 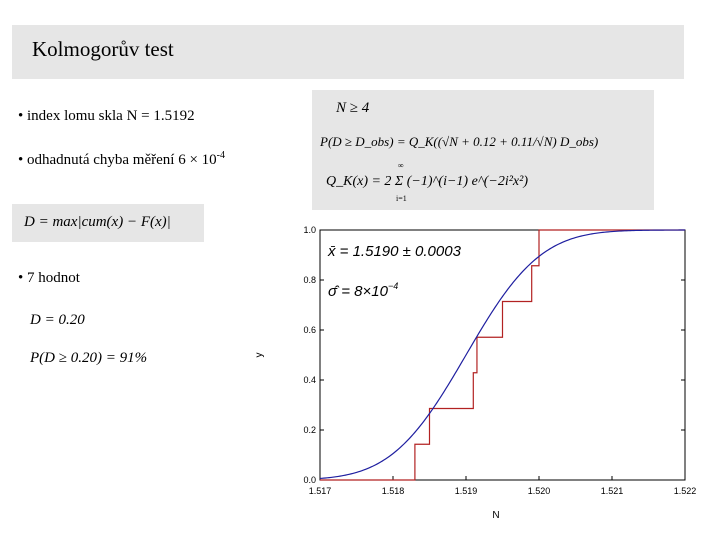 I want to click on annotation-sigma: σ̂ = 8×10−4, so click(x=363, y=290).